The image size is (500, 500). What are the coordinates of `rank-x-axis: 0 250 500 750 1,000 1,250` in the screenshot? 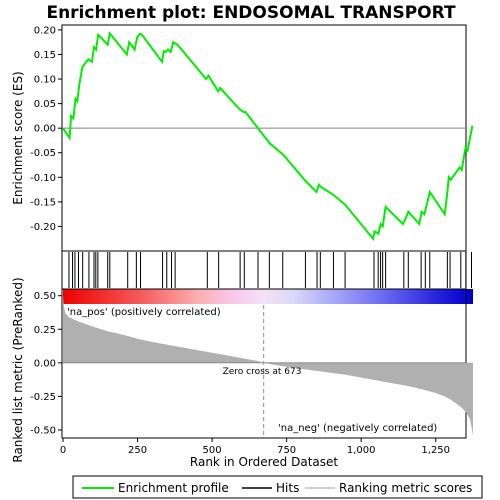 It's located at (255, 447).